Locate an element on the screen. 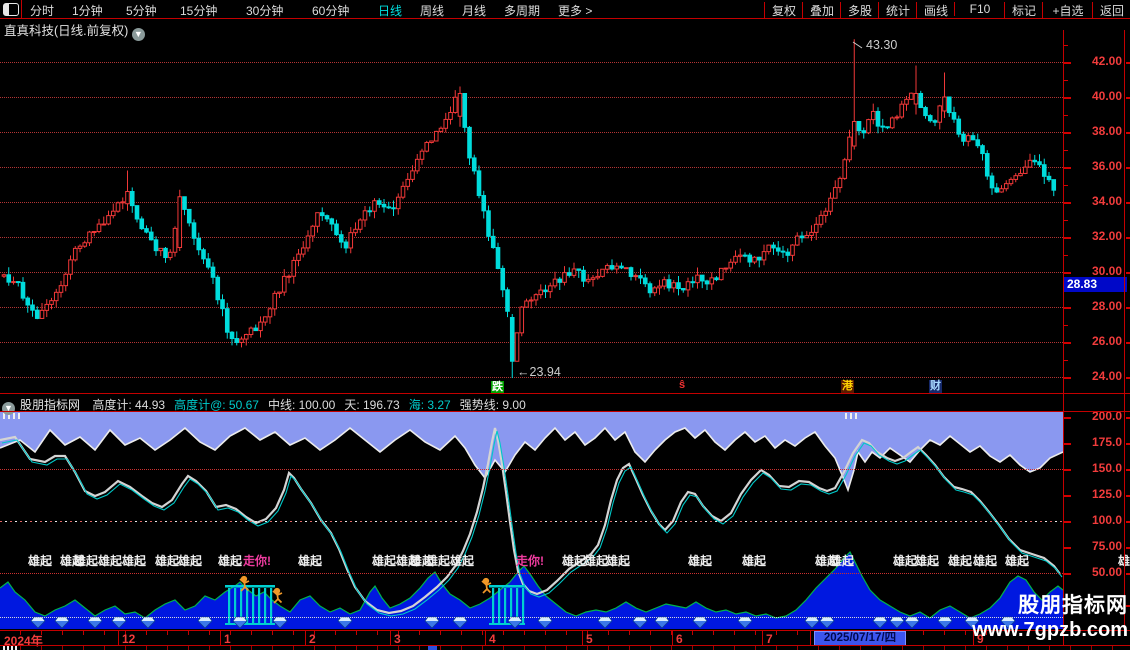 This screenshot has height=650, width=1130. event-badge: 跌 is located at coordinates (497, 387).